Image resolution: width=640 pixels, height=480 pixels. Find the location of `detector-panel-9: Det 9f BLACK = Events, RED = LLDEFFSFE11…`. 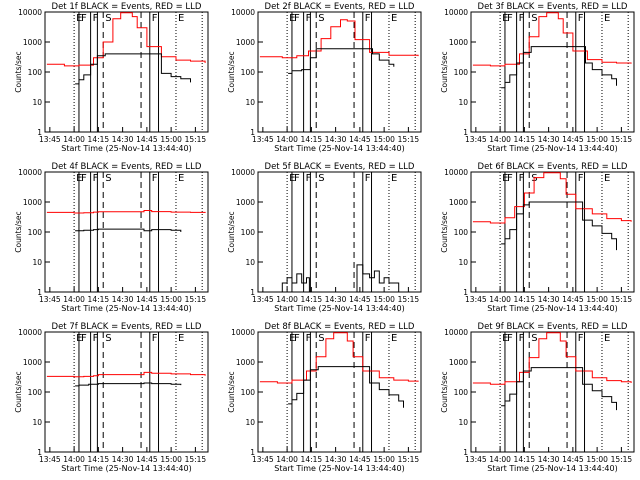

detector-panel-9: Det 9f BLACK = Events, RED = LLDEFFSFE11… is located at coordinates (537, 397).